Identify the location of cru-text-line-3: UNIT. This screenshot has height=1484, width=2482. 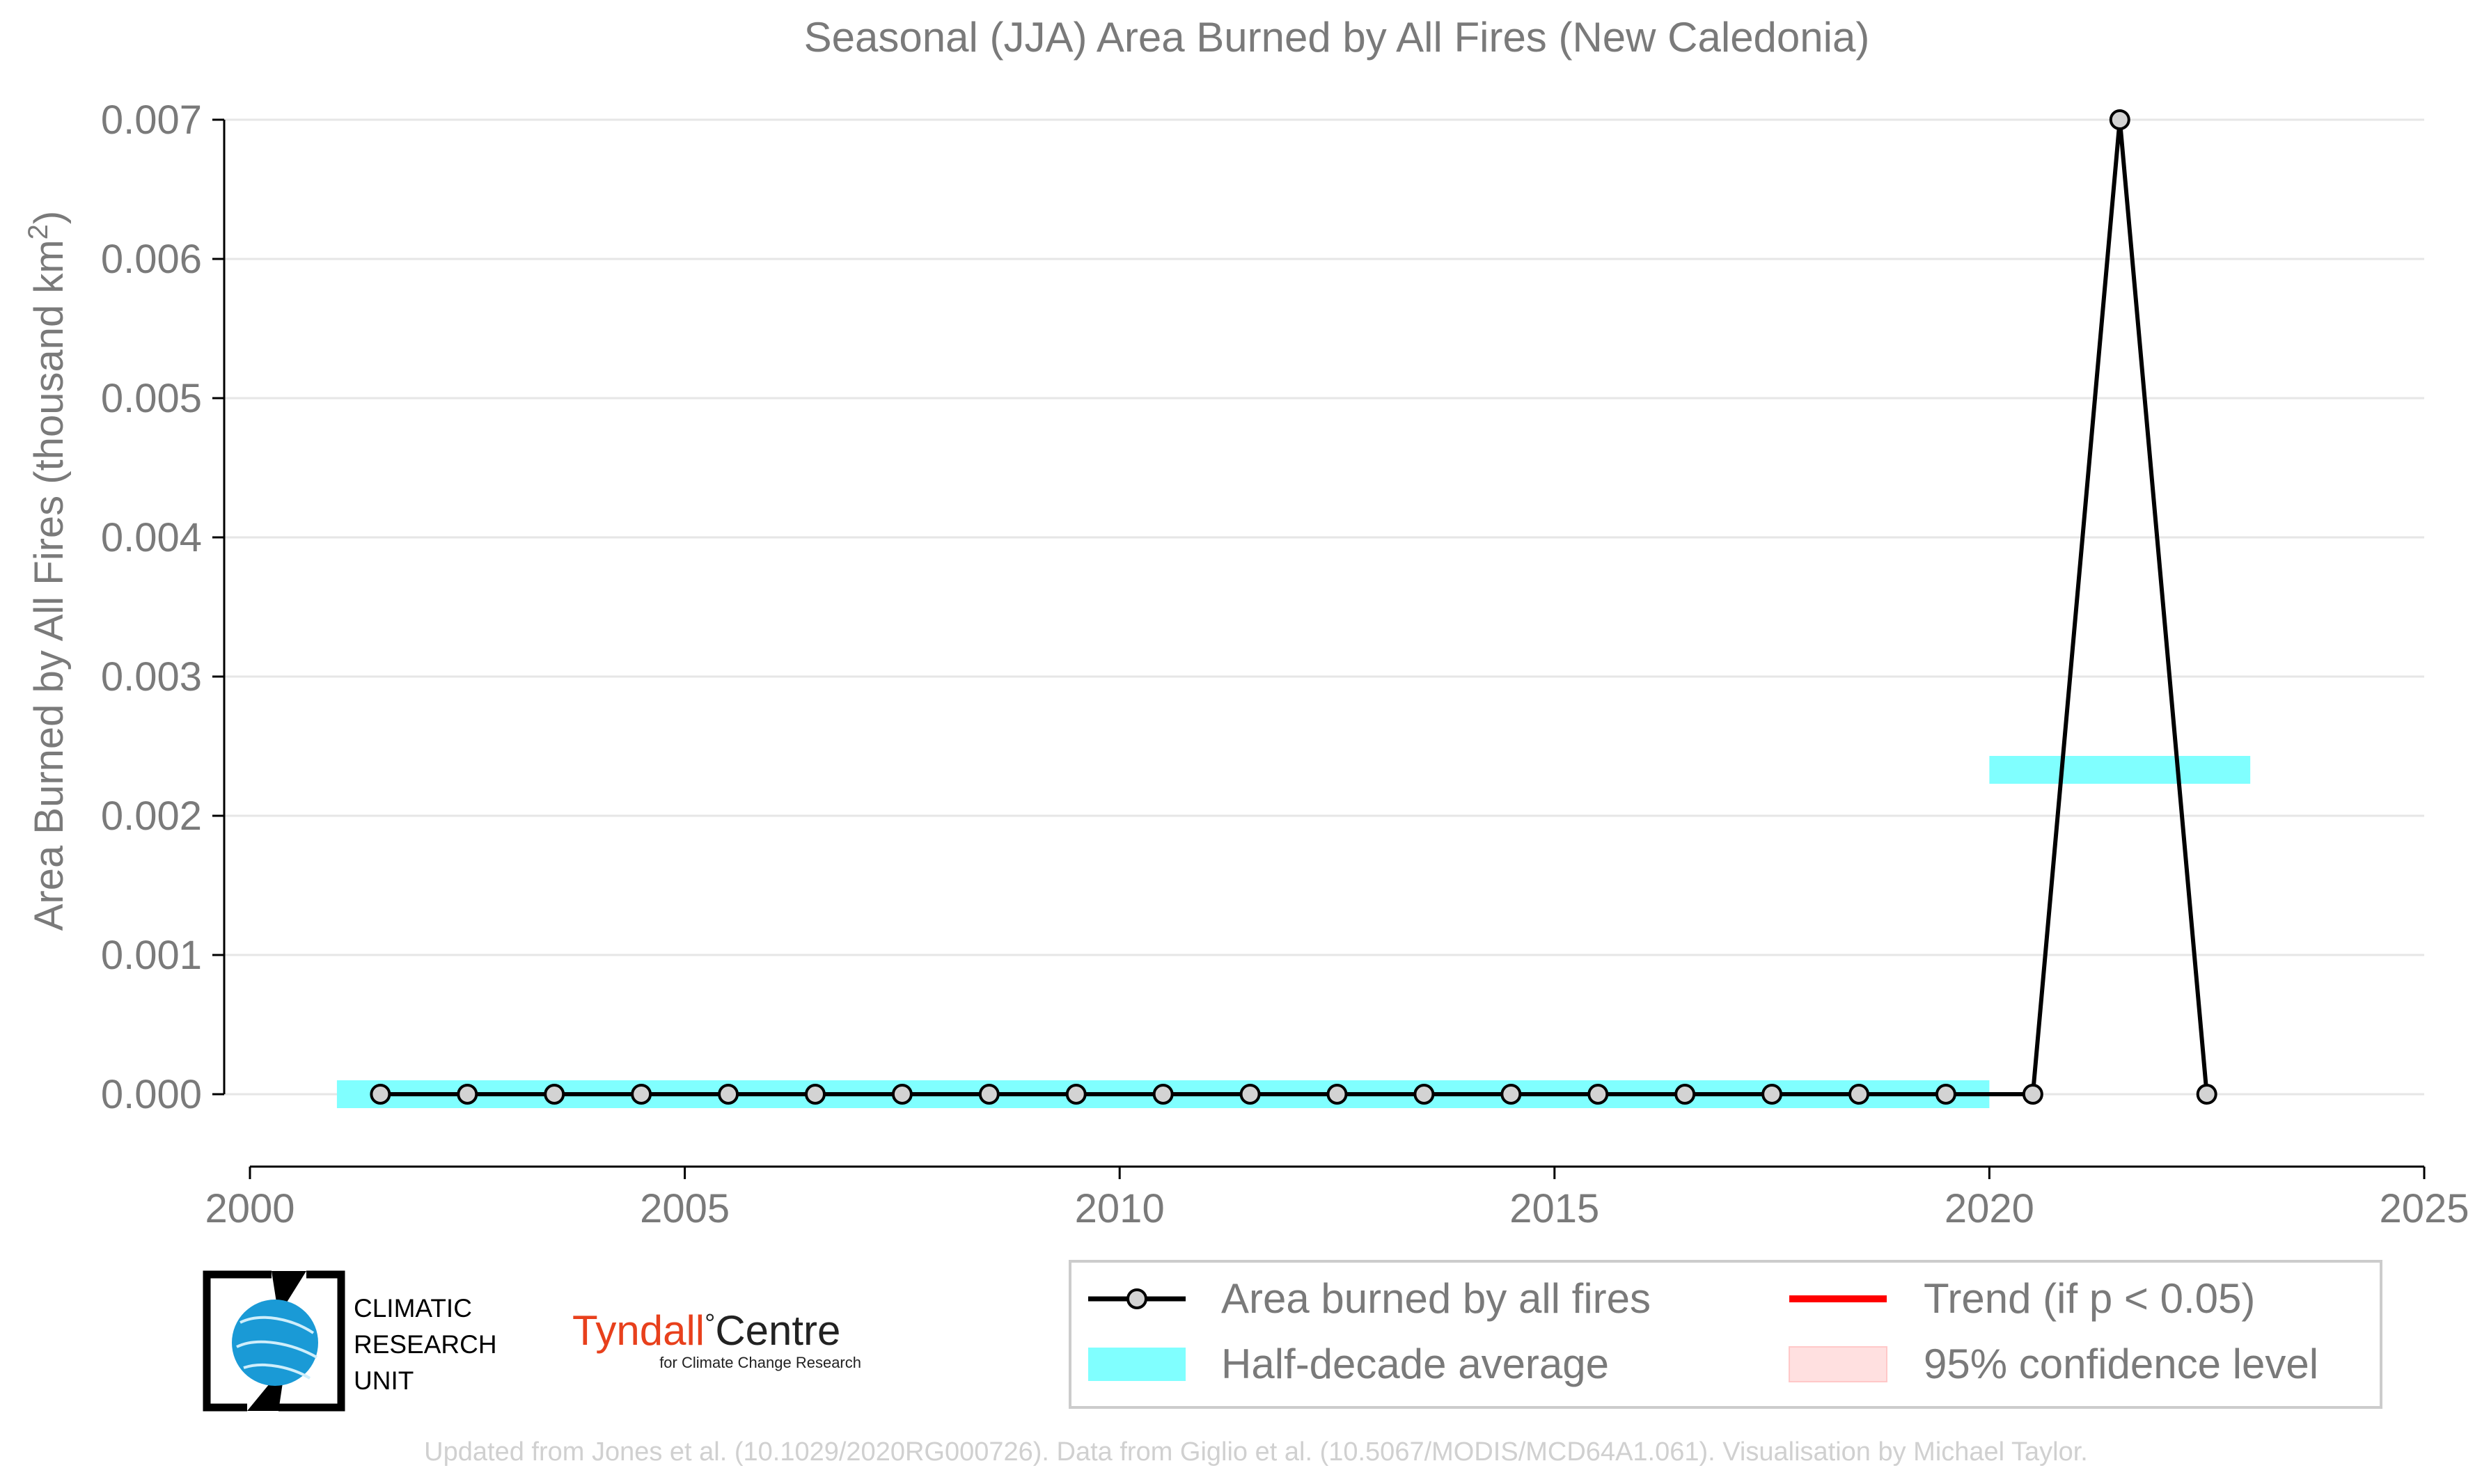
(384, 1380).